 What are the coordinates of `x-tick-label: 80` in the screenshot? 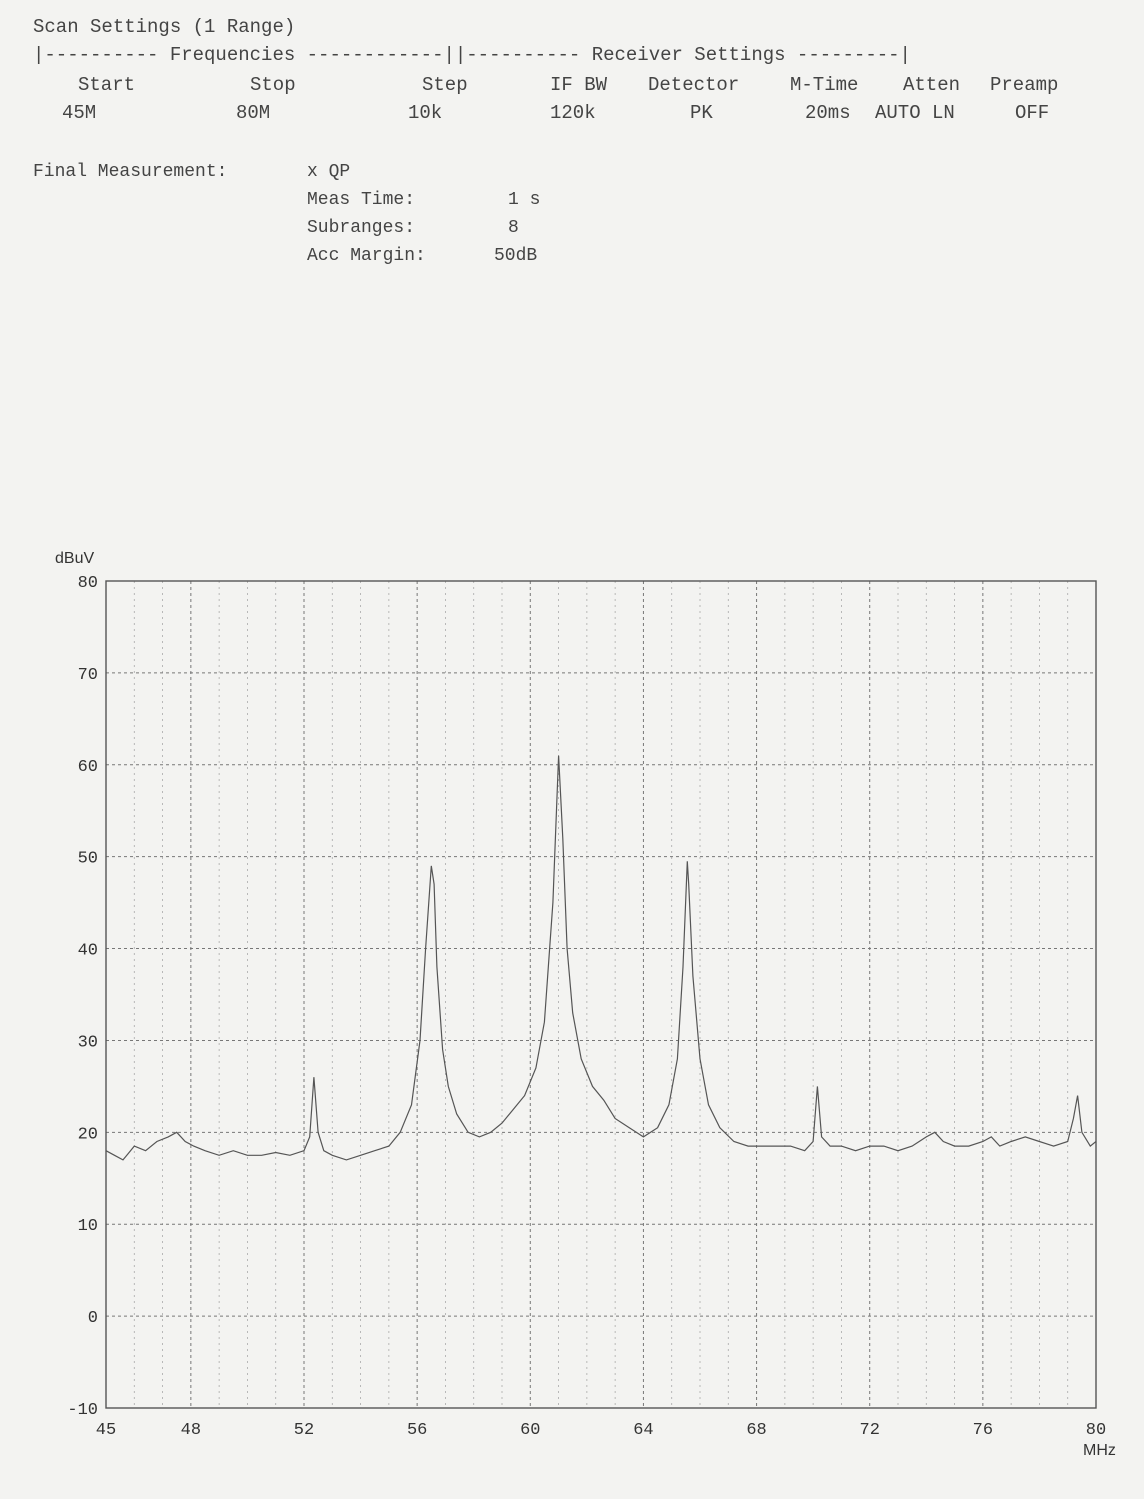 It's located at (1096, 1430).